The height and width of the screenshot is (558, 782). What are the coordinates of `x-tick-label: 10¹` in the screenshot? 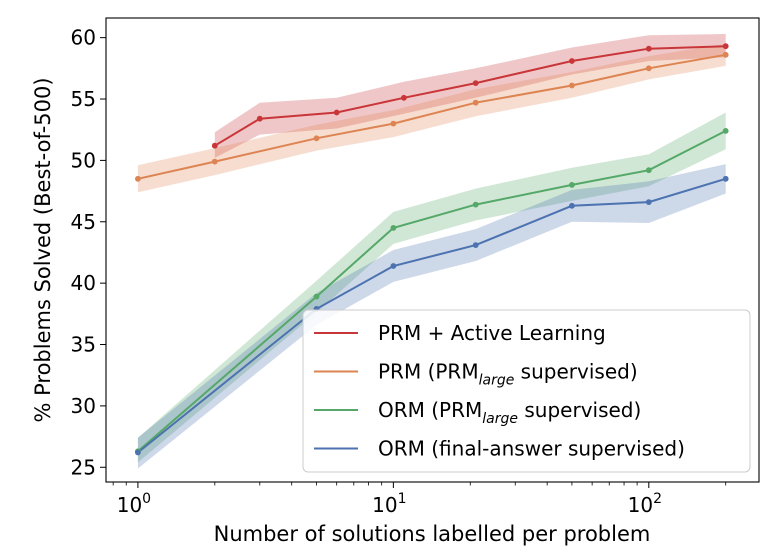 It's located at (389, 504).